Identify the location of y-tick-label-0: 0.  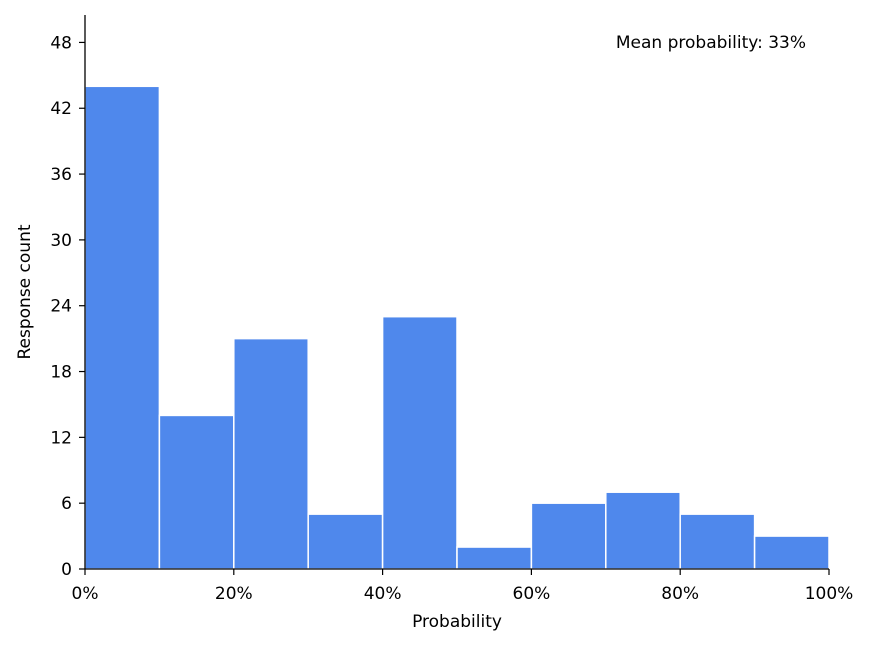
(66, 570).